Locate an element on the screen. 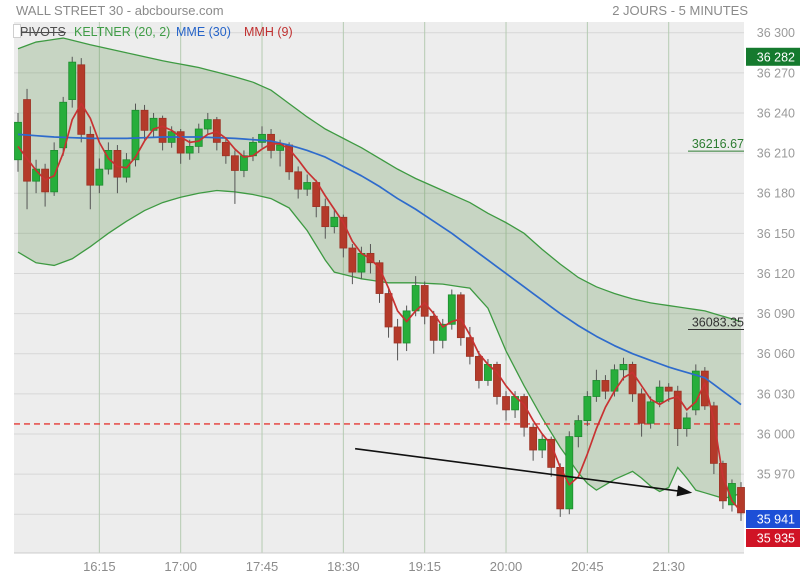 The image size is (800, 580). y-axis-label: 36 060 is located at coordinates (776, 354).